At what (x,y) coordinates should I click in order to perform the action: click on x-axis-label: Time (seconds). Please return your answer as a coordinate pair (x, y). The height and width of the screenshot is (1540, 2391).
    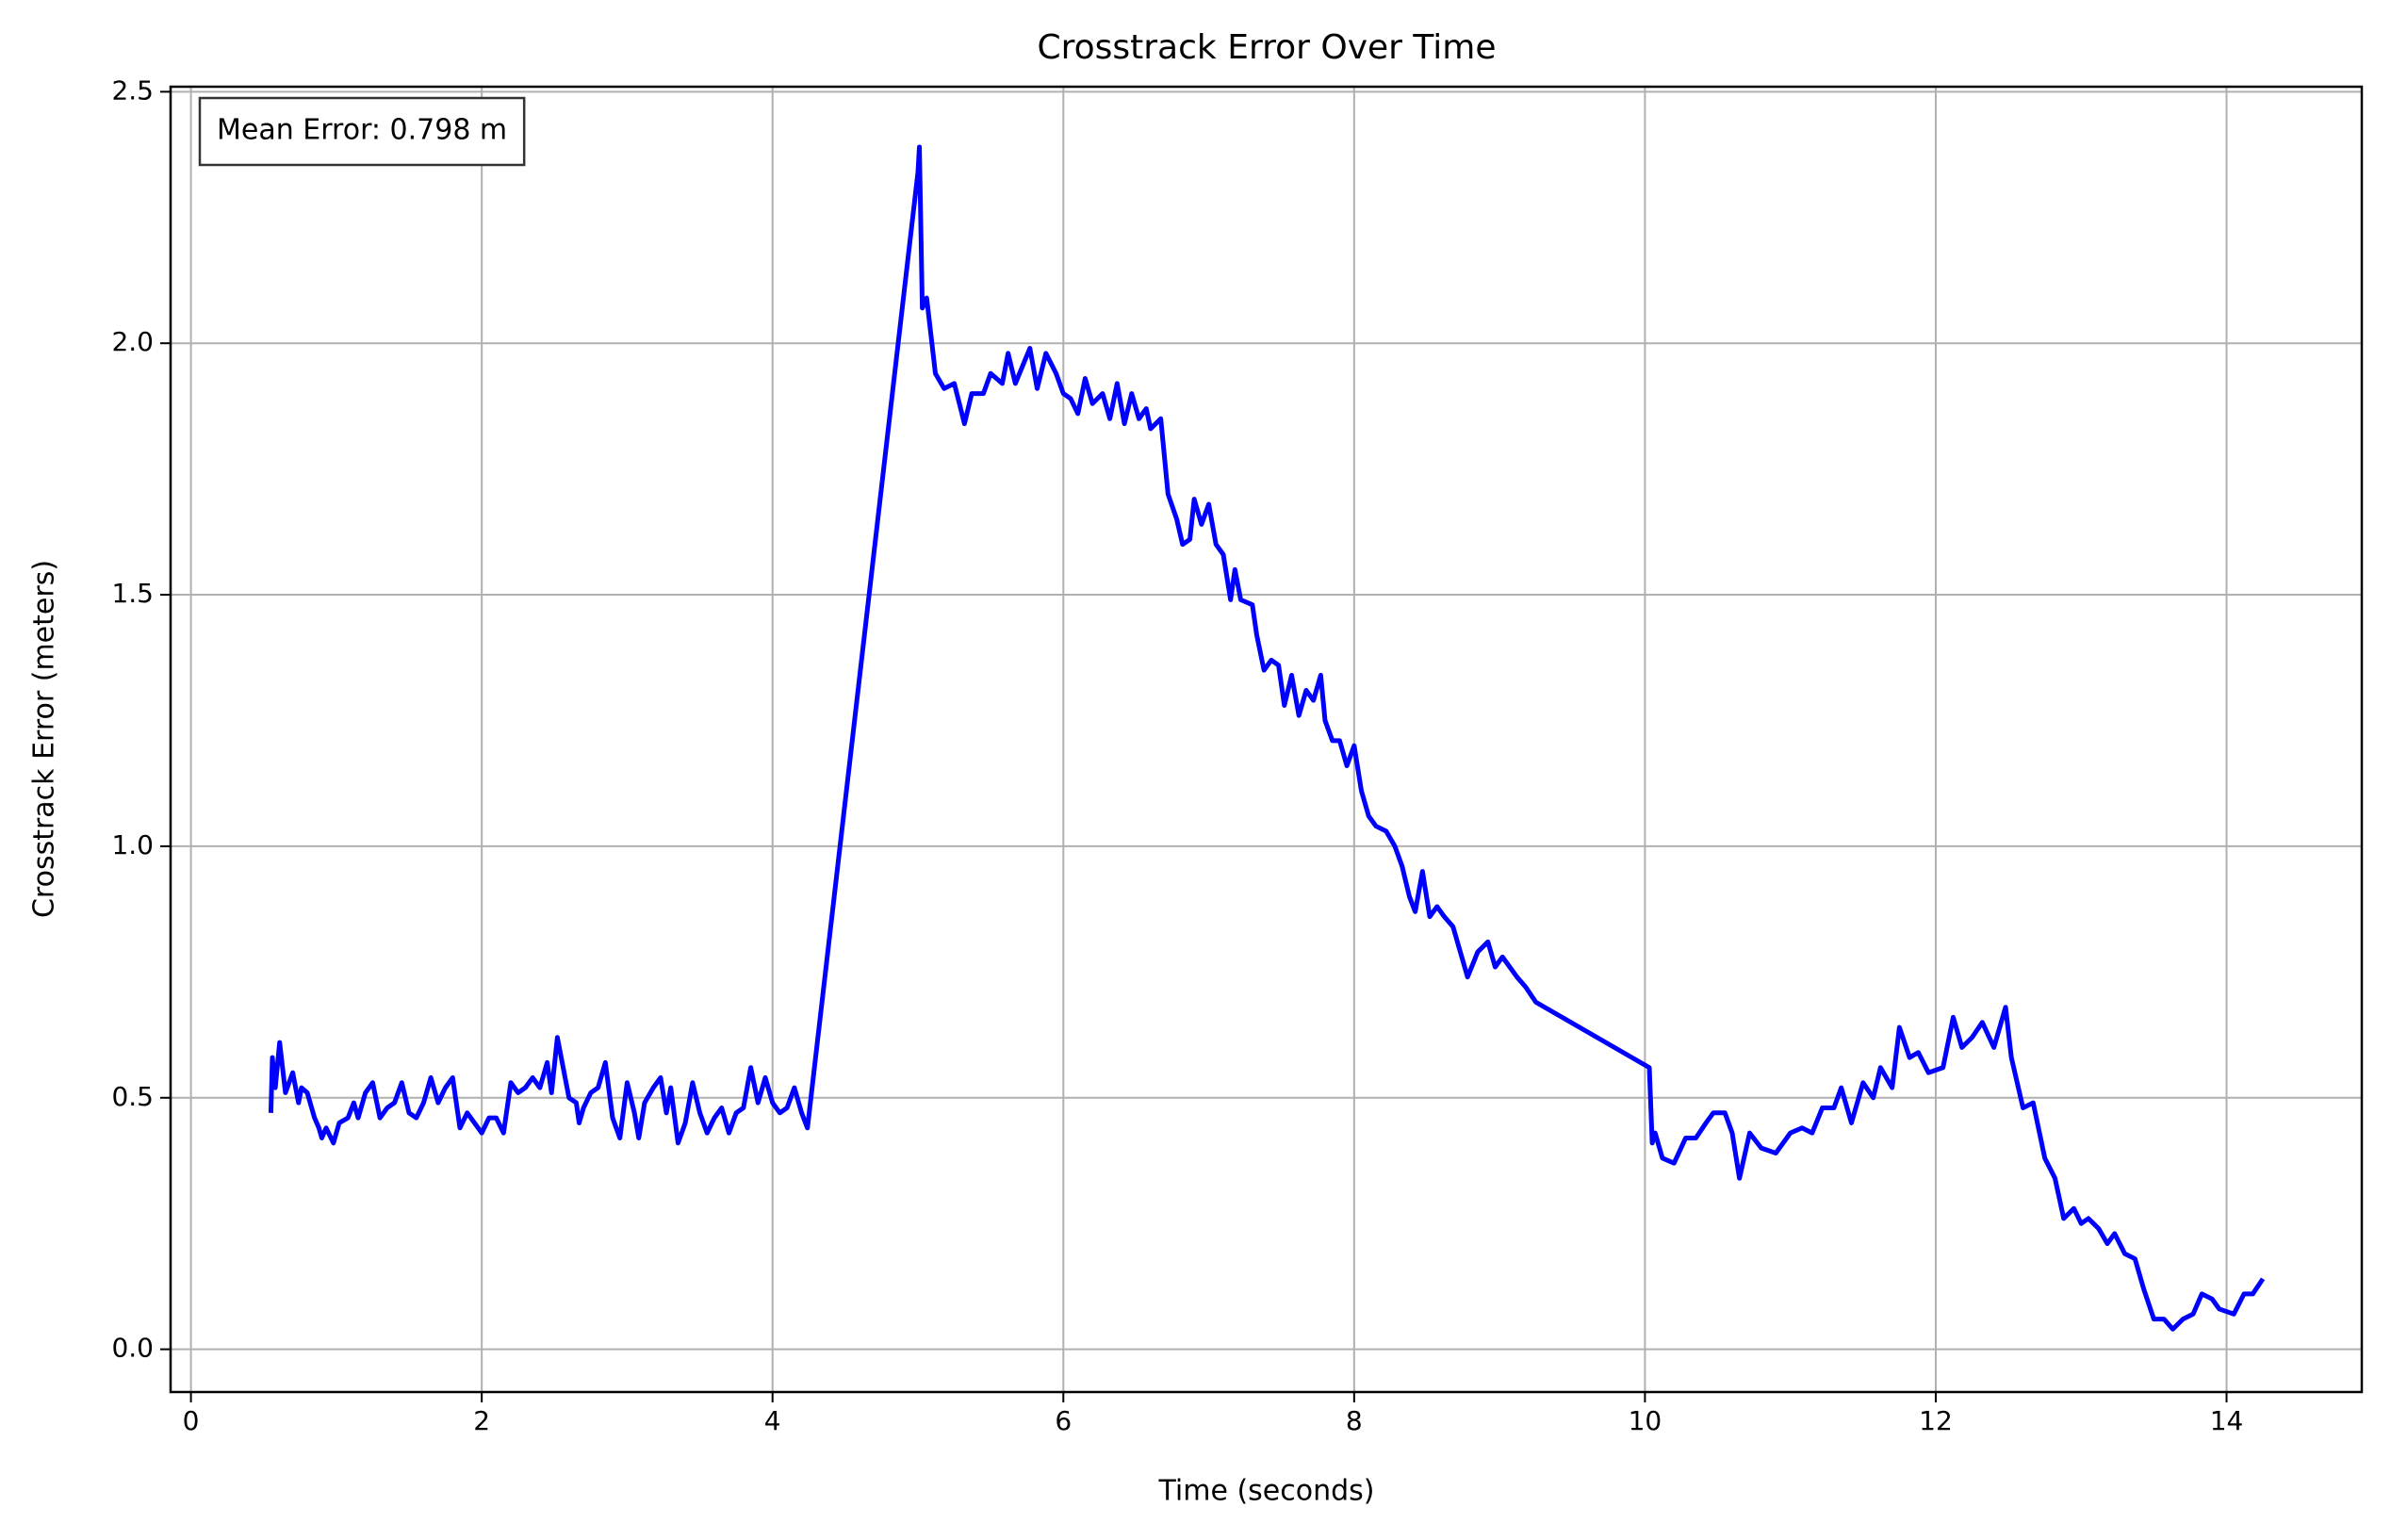
    Looking at the image, I should click on (1266, 1491).